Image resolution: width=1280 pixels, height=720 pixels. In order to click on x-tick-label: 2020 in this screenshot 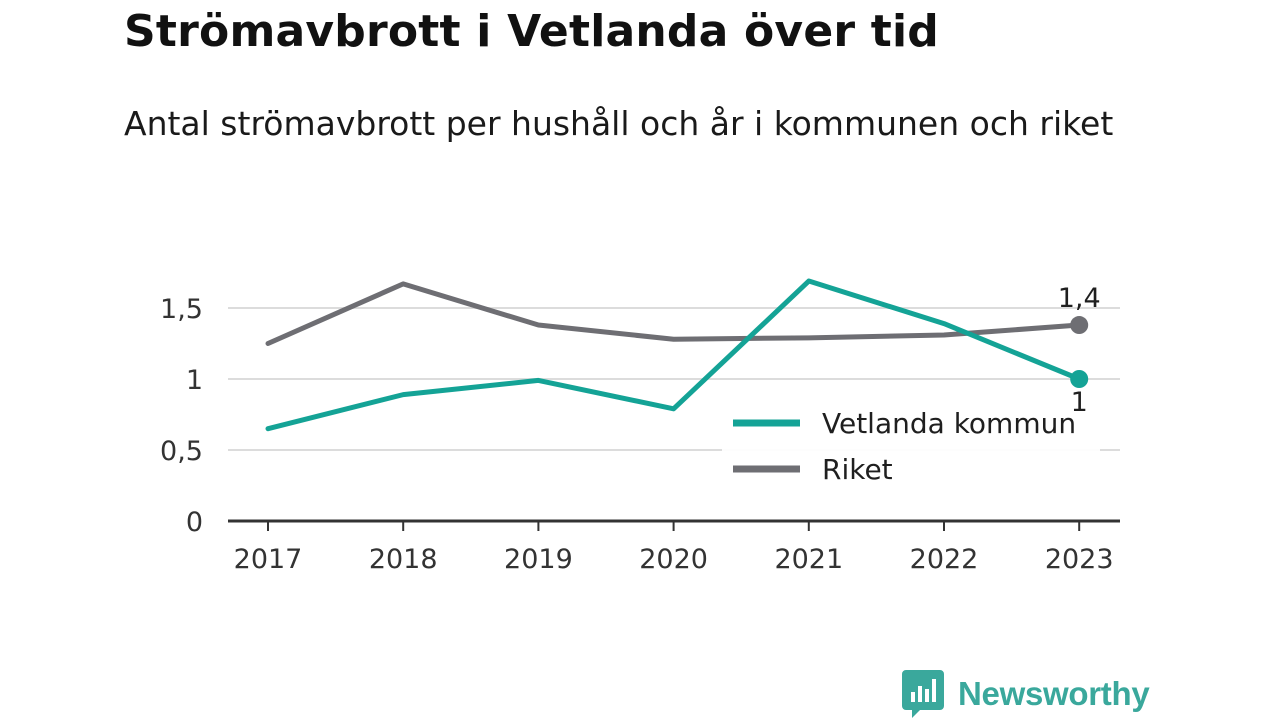, I will do `click(673, 559)`.